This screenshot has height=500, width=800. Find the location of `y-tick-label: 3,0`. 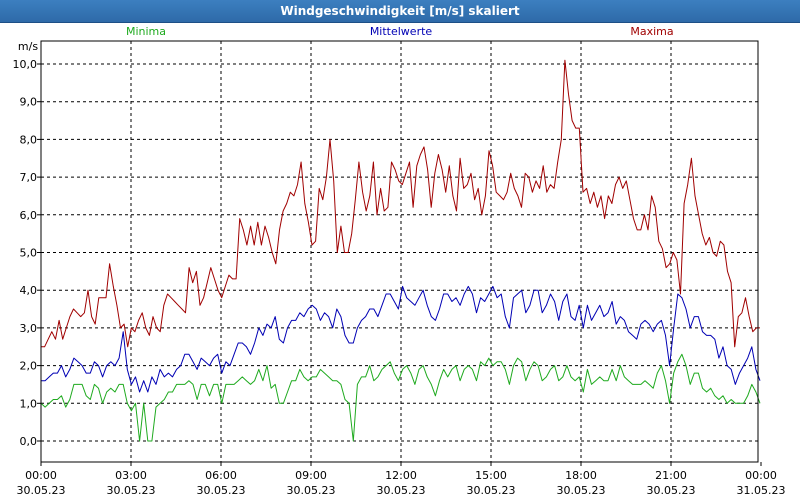

y-tick-label: 3,0 is located at coordinates (29, 328).